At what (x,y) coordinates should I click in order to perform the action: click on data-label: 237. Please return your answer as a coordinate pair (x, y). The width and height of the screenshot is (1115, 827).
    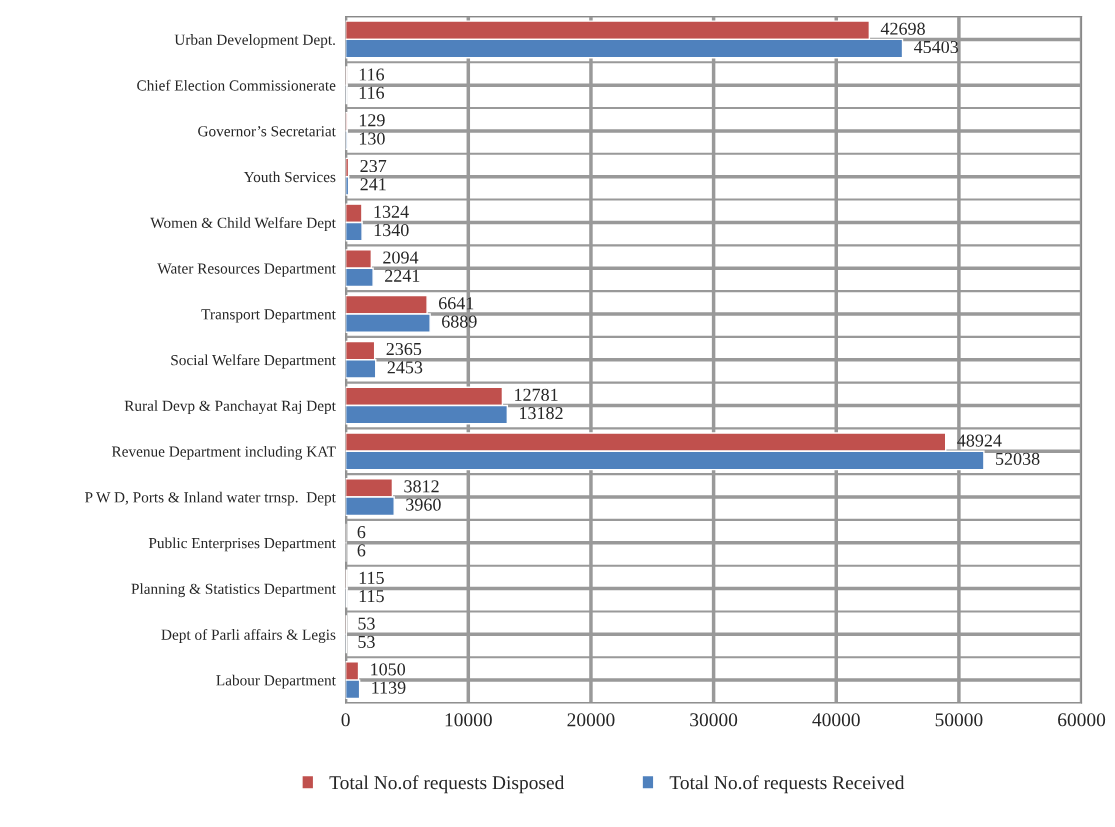
    Looking at the image, I should click on (373, 166).